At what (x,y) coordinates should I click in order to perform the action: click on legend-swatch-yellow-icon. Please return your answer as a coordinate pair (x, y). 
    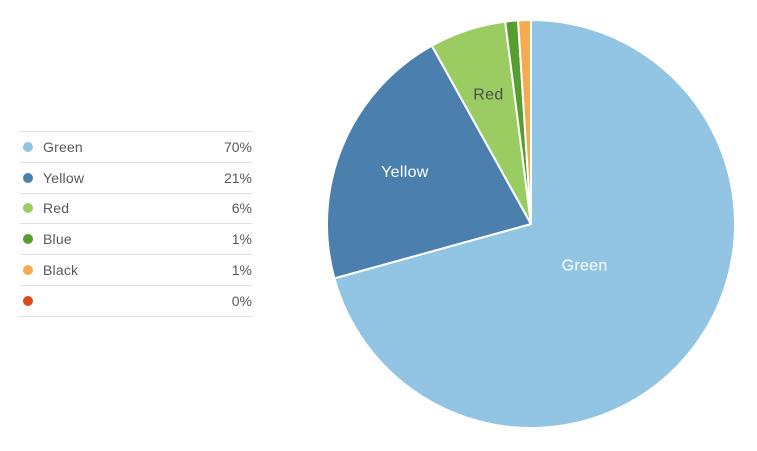
    Looking at the image, I should click on (28, 177).